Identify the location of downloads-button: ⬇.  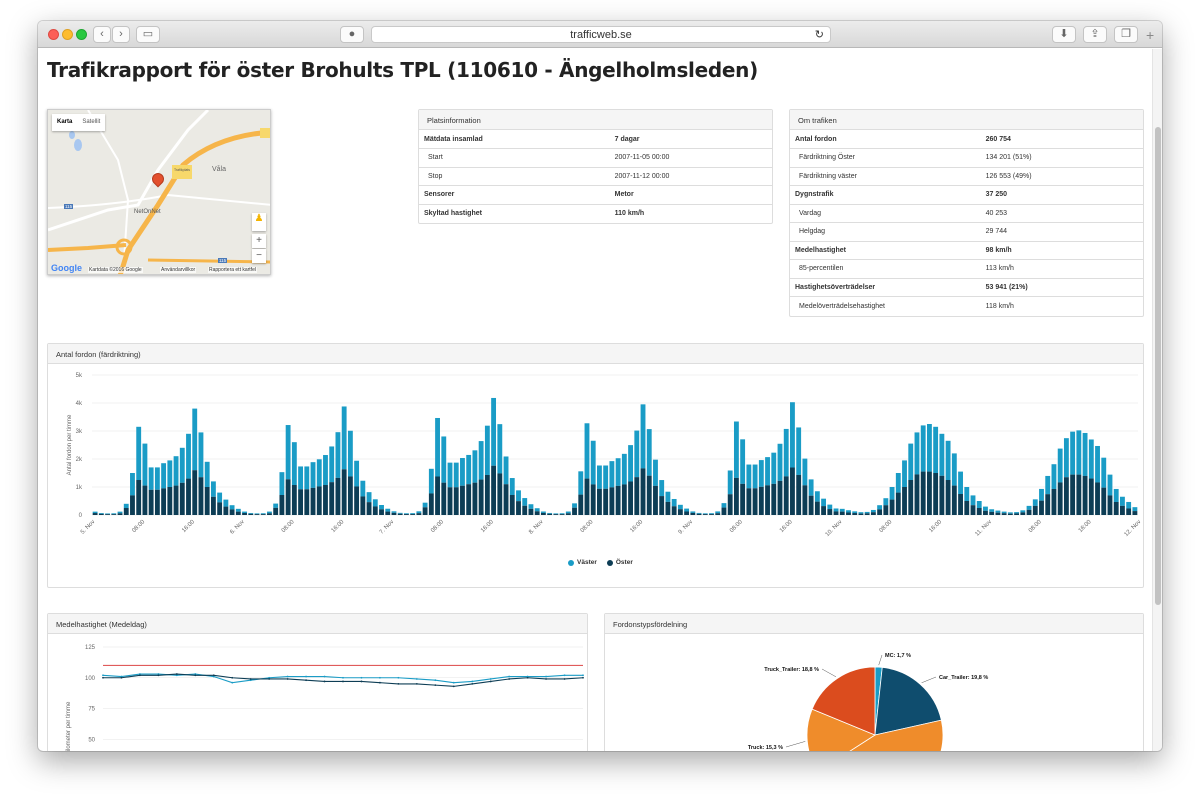
(1064, 34).